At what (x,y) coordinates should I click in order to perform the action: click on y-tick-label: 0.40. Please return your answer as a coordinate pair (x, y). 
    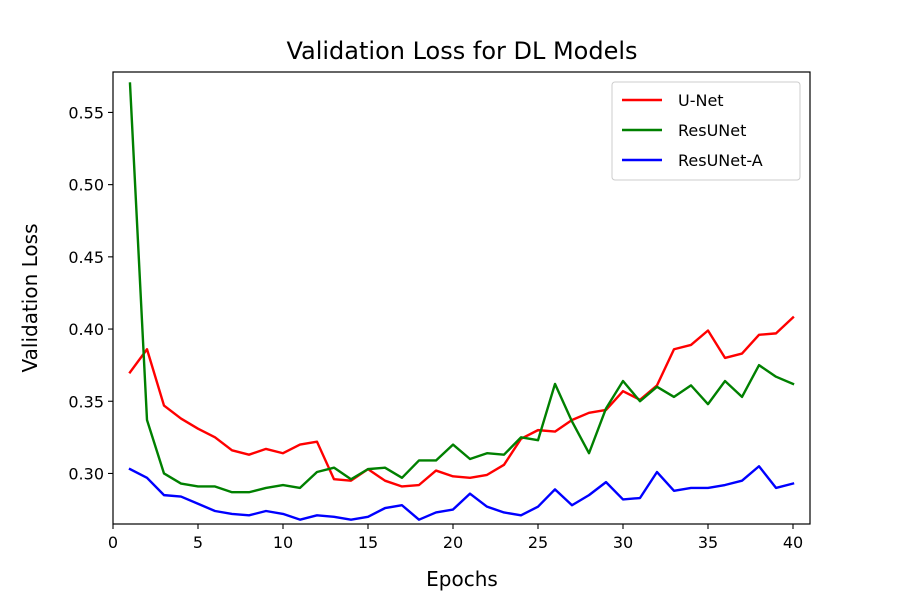
    Looking at the image, I should click on (86, 329).